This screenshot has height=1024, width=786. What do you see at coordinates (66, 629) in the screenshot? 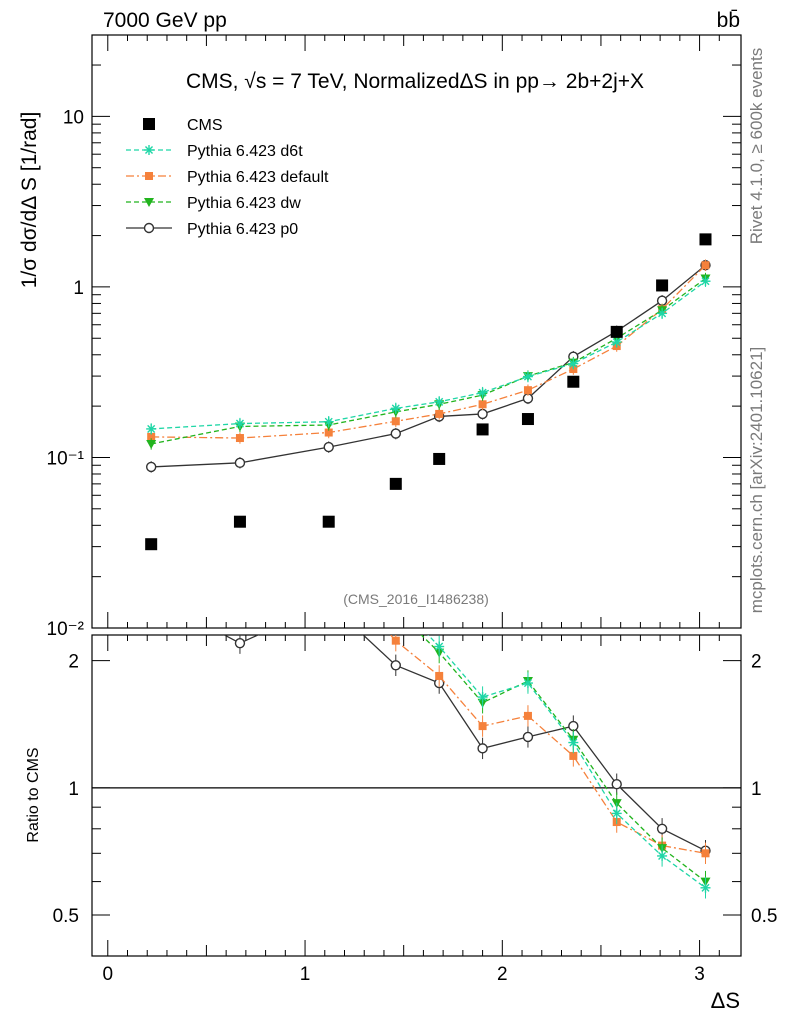
I see `main-ytick-label: 10⁻²` at bounding box center [66, 629].